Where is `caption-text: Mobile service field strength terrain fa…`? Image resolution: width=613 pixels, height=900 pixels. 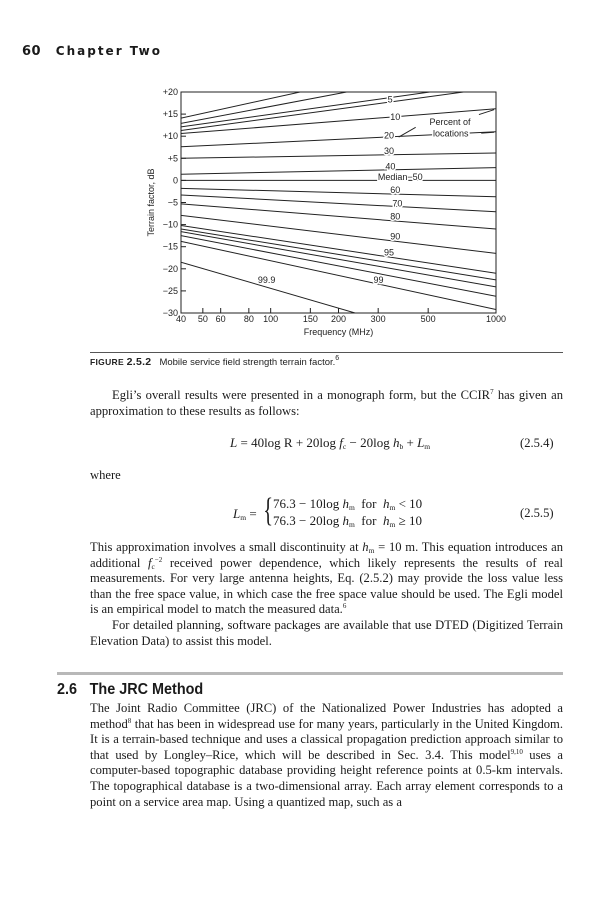
caption-text: Mobile service field strength terrain fa… is located at coordinates (247, 362).